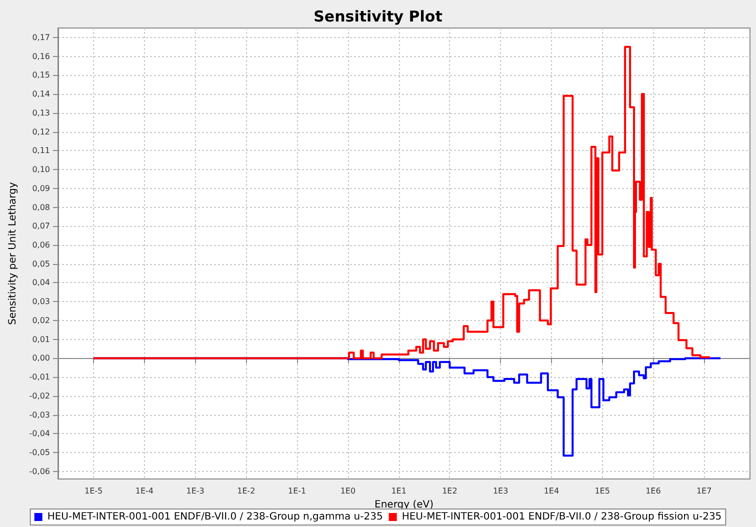  What do you see at coordinates (41, 226) in the screenshot?
I see `y-tick-label: 0,07` at bounding box center [41, 226].